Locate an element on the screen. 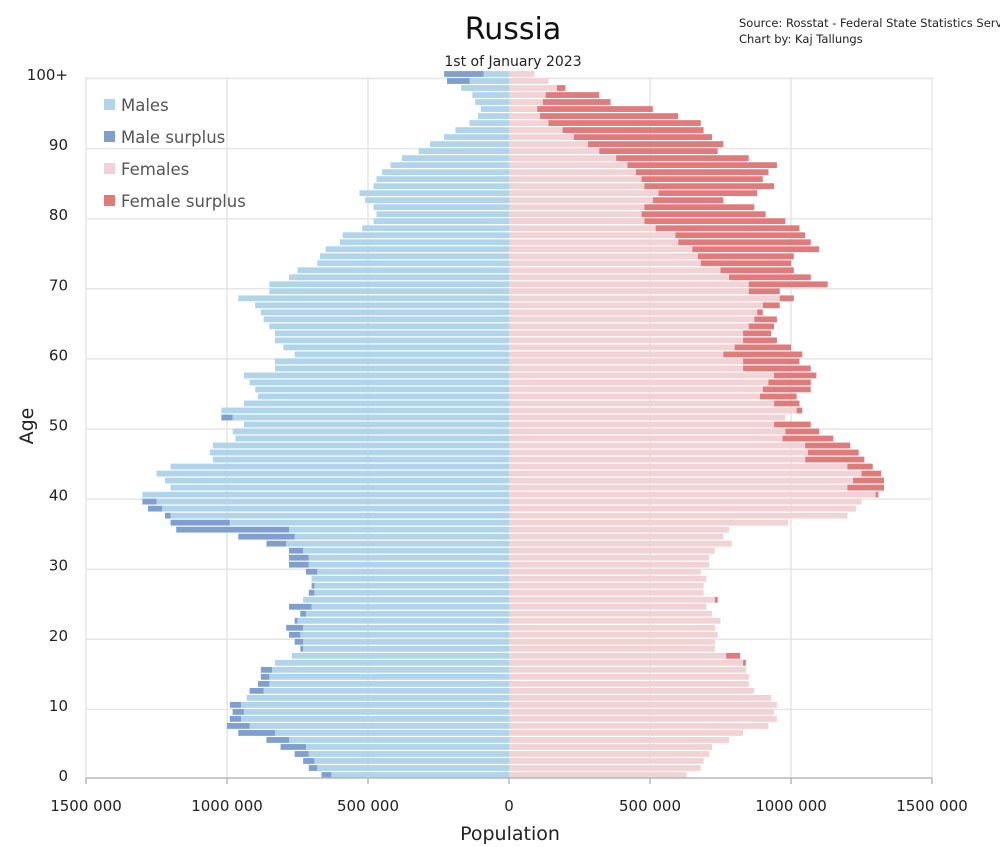  chart-subtitle: 1st of January 2023 is located at coordinates (512, 62).